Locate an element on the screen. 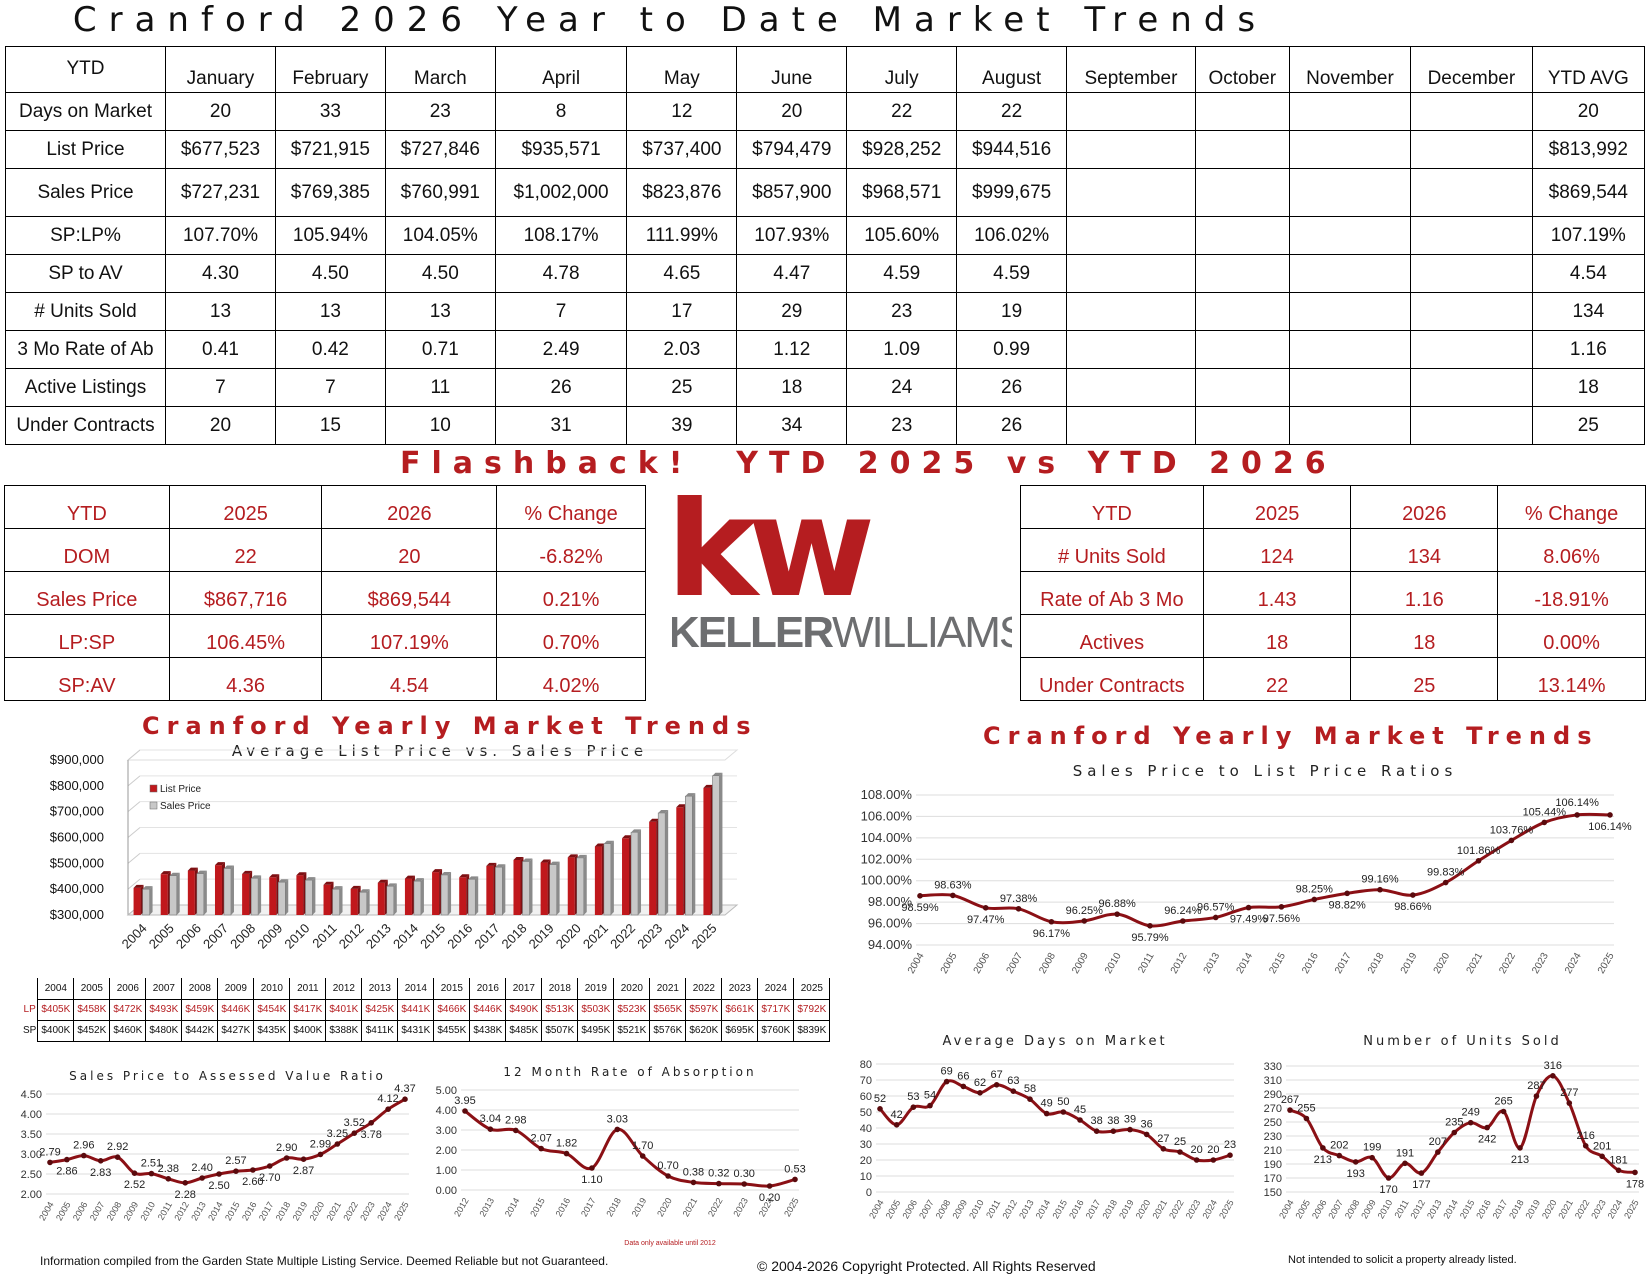 The width and height of the screenshot is (1650, 1275). y-tick-label: 3.00 is located at coordinates (31, 1155).